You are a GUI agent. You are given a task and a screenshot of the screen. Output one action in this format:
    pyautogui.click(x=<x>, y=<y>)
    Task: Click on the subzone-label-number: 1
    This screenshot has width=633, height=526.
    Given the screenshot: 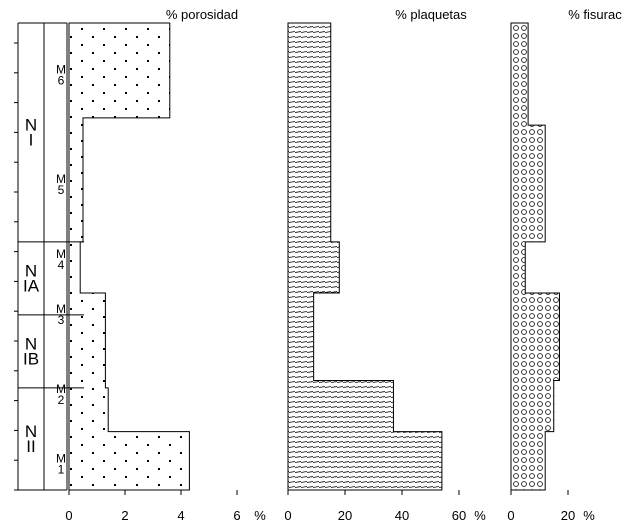 What is the action you would take?
    pyautogui.click(x=61, y=469)
    